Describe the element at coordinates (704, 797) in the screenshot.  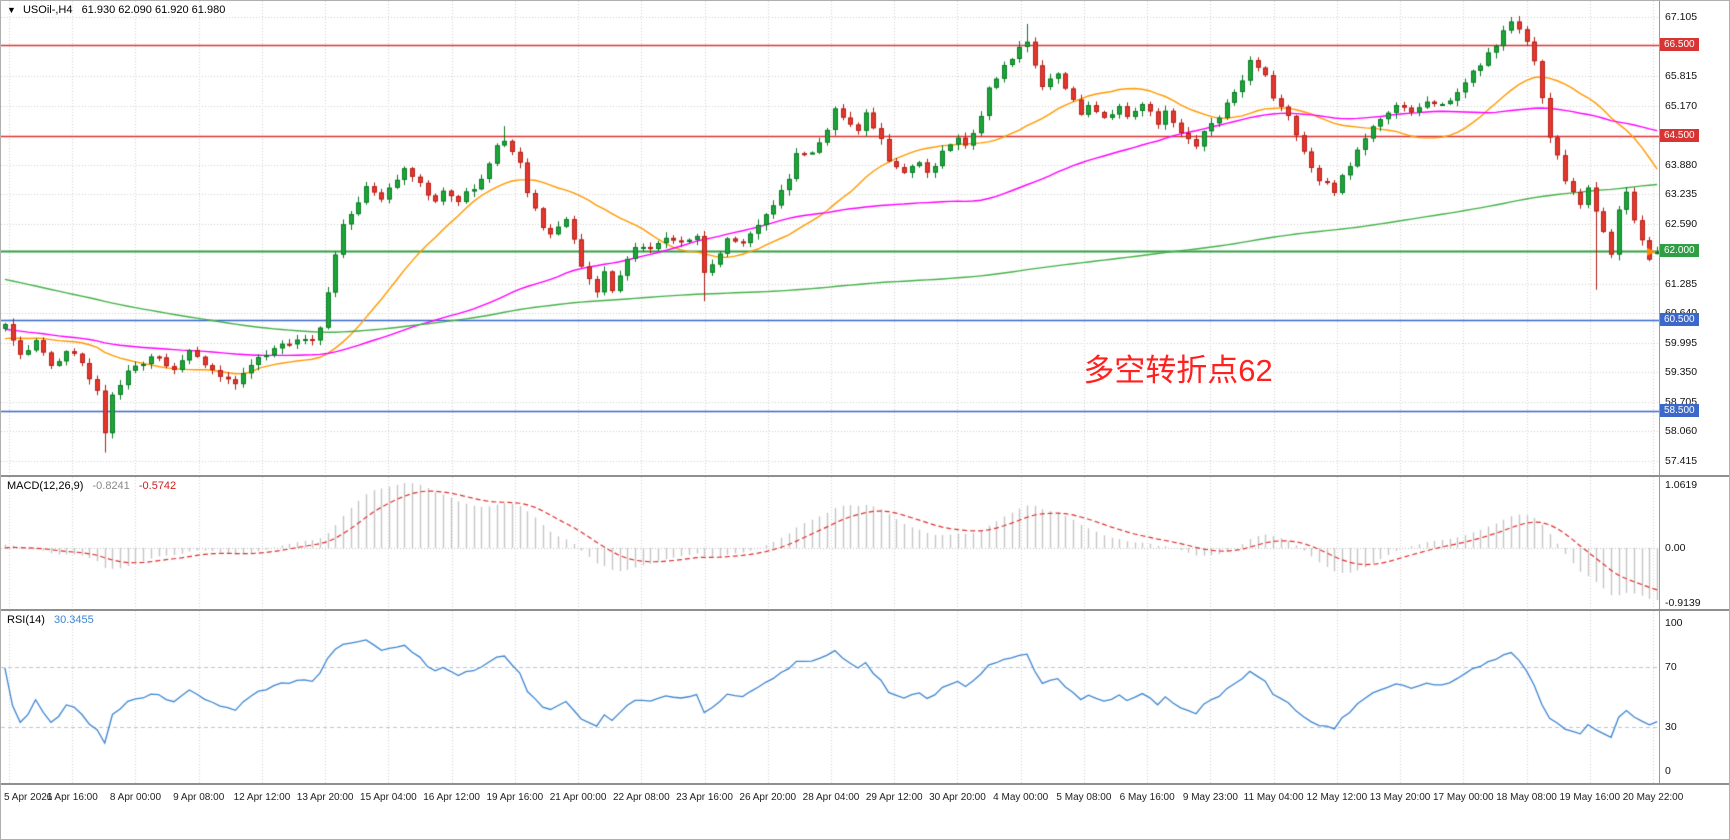
I see `time-label: 23 Apr 16:00` at that location.